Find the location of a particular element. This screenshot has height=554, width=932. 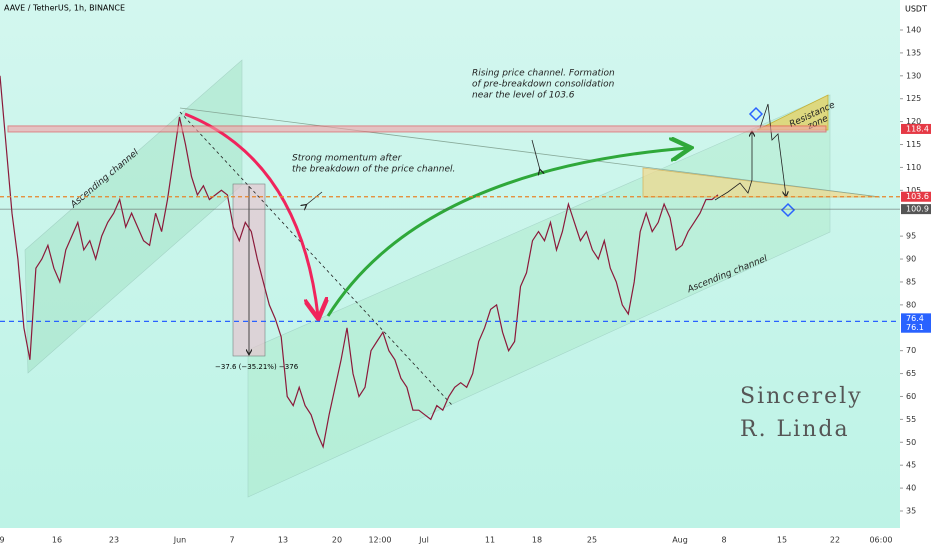

x-tick-label: 18 is located at coordinates (537, 540).